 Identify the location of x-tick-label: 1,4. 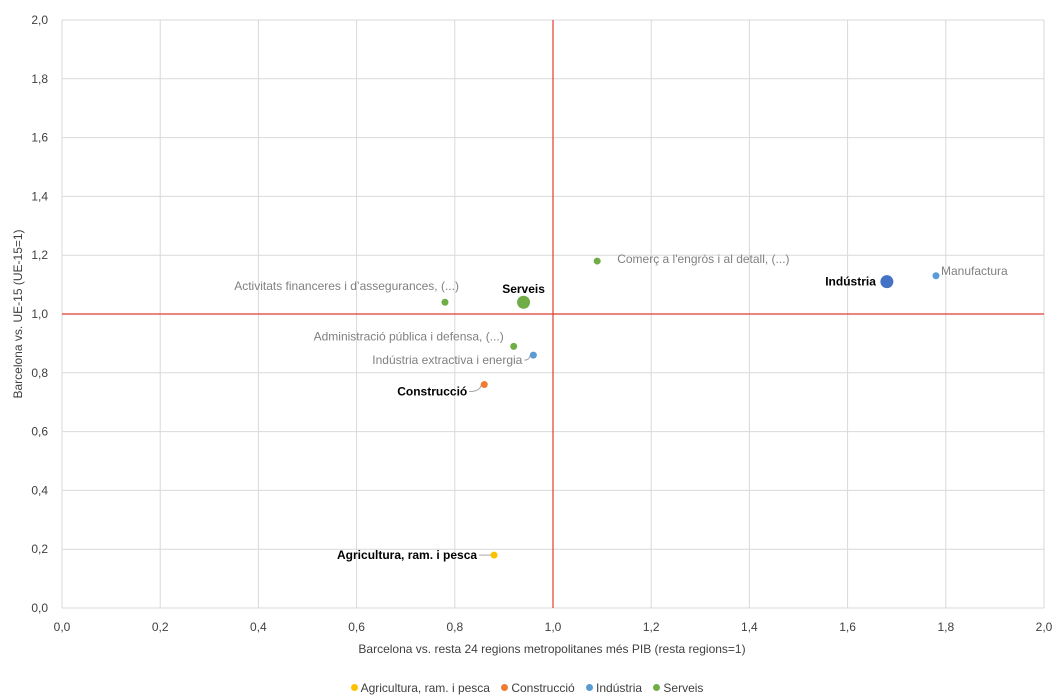
(749, 627).